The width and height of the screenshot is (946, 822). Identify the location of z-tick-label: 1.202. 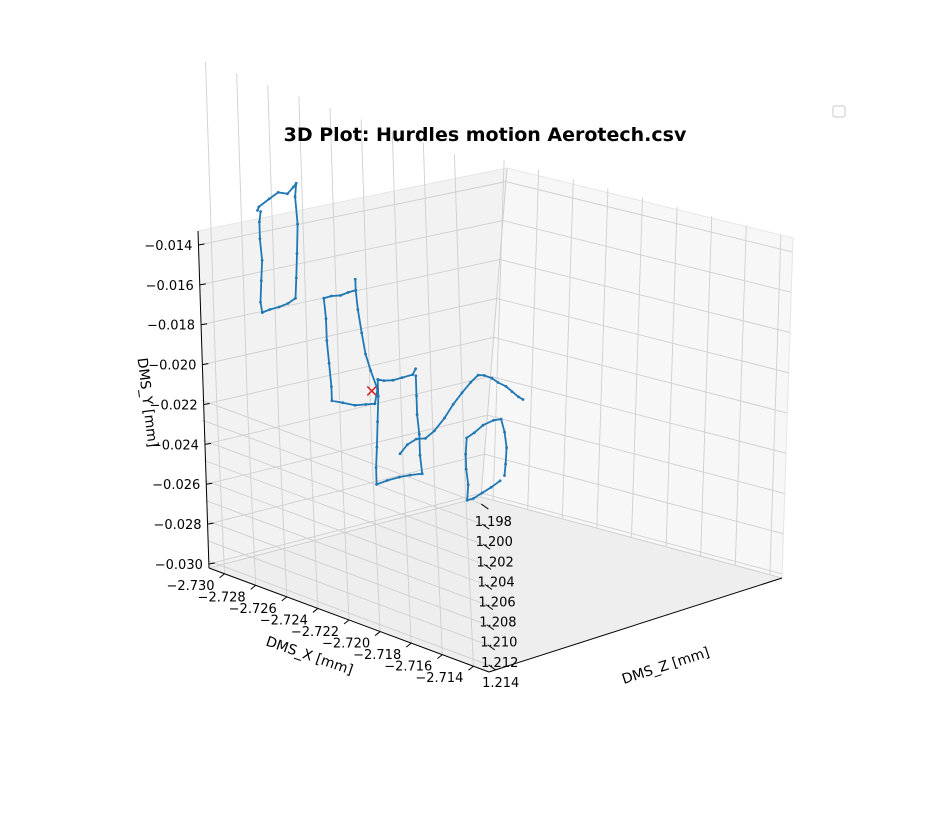
(495, 562).